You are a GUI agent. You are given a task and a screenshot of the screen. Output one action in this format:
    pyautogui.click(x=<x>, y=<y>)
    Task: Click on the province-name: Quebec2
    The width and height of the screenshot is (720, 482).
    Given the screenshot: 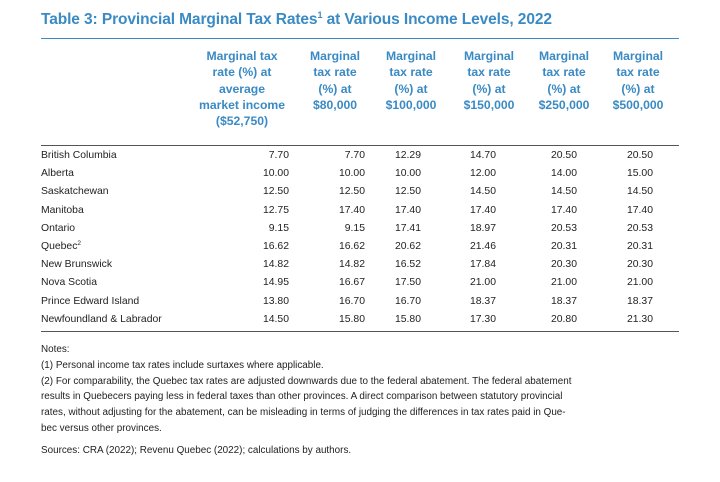 What is the action you would take?
    pyautogui.click(x=61, y=246)
    